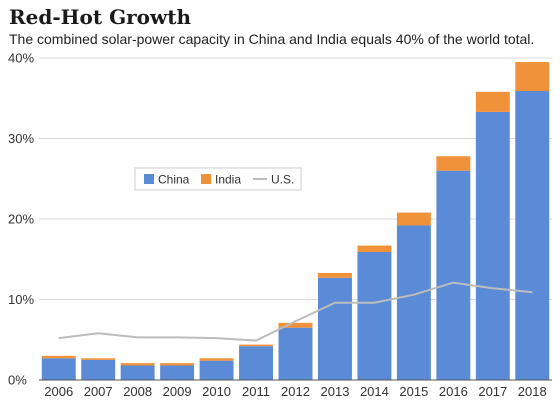  Describe the element at coordinates (295, 311) in the screenshot. I see `us-line-layer` at that location.